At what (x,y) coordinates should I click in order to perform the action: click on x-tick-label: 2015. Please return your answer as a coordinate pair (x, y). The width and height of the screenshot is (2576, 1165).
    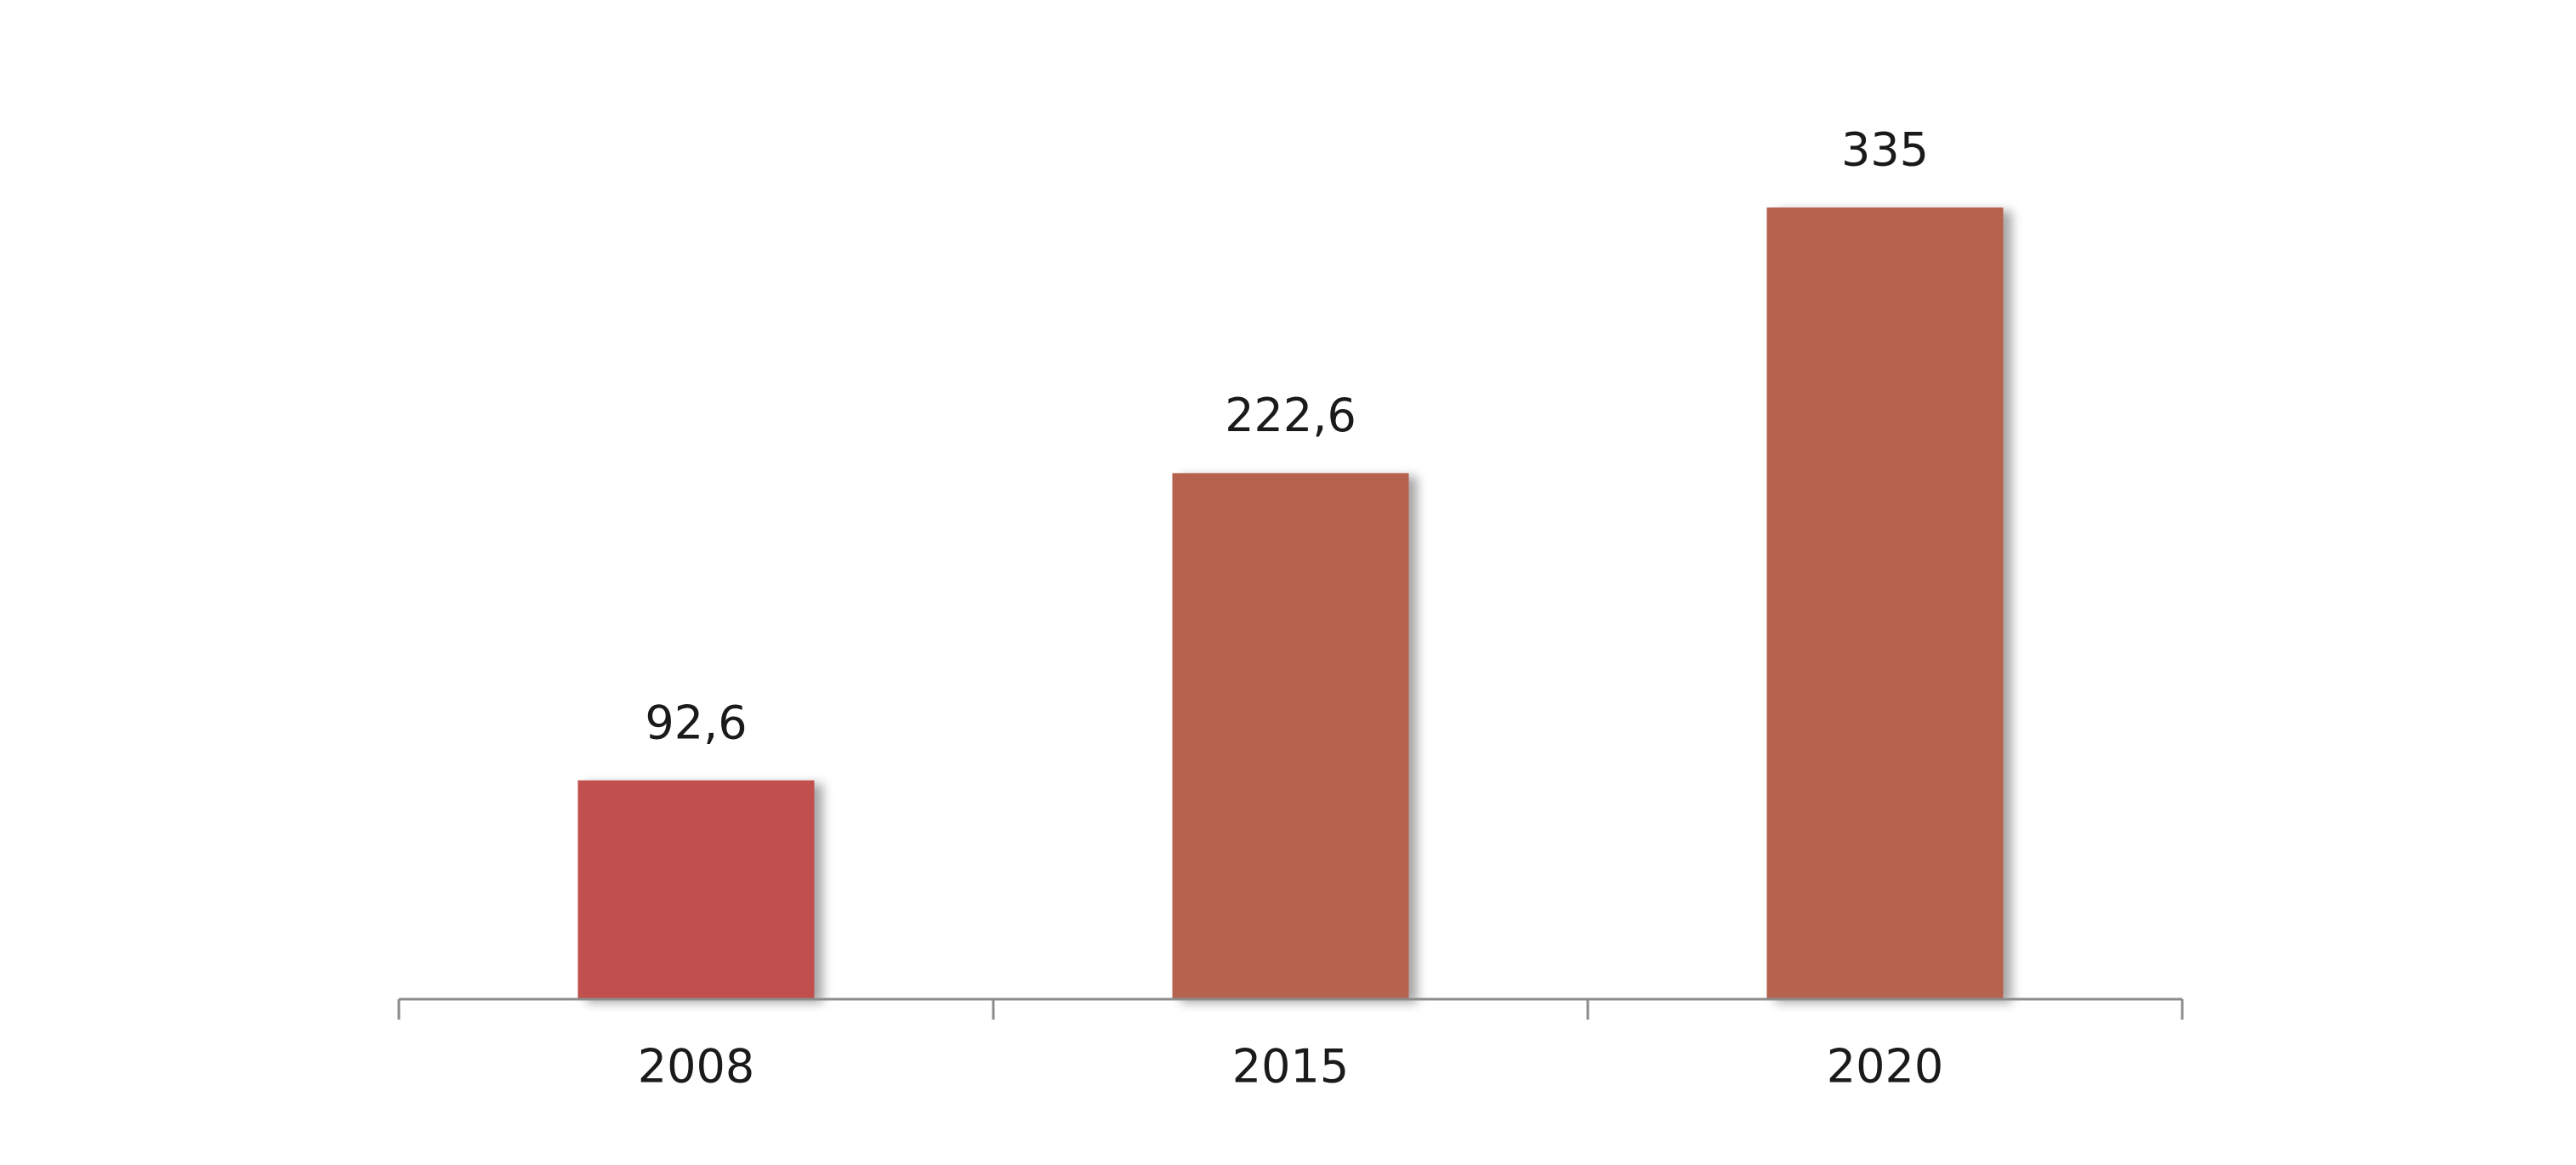
    Looking at the image, I should click on (1290, 1067).